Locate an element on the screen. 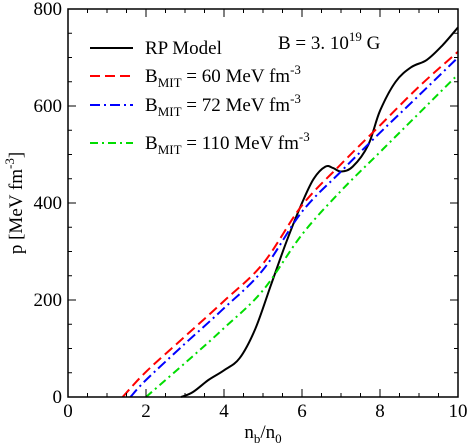 This screenshot has height=445, width=469. x-tick-label: 0 is located at coordinates (68, 411).